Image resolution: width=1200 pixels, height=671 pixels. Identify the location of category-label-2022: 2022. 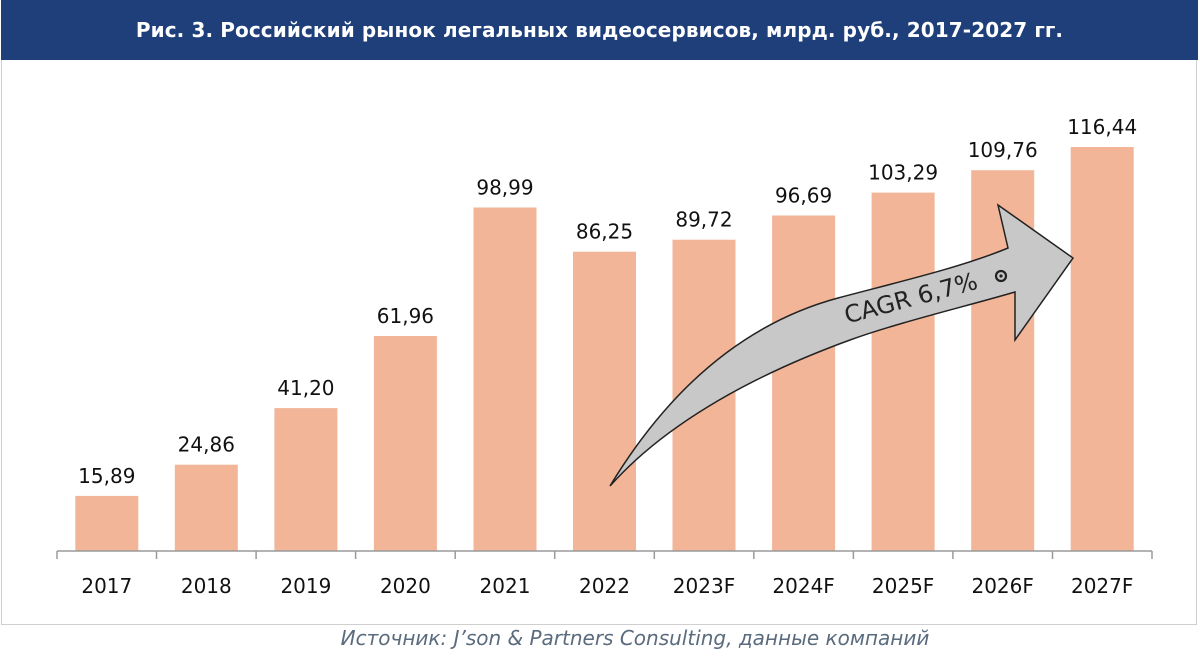
(604, 586).